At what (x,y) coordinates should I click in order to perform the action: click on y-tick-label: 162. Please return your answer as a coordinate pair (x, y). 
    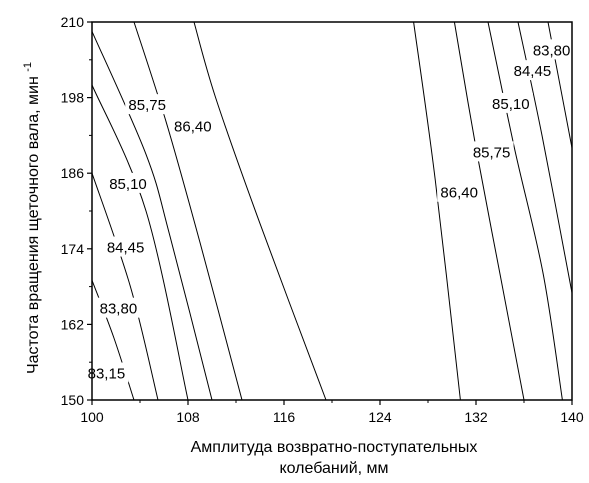
    Looking at the image, I should click on (73, 324).